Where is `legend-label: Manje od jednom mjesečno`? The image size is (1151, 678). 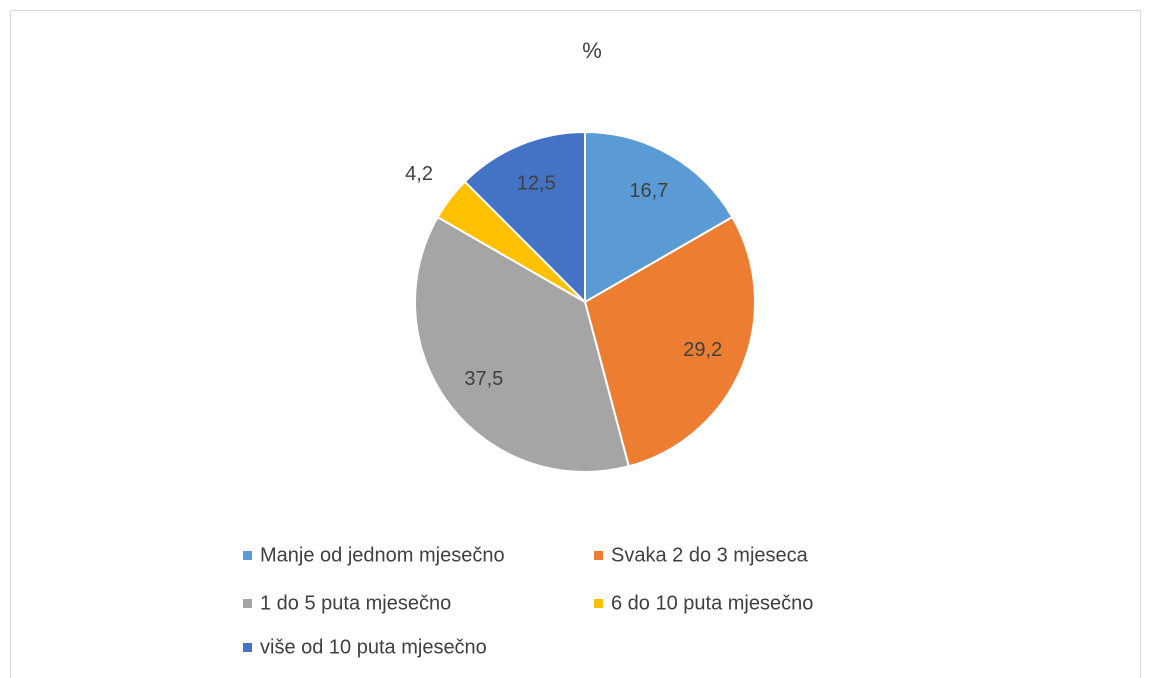 legend-label: Manje od jednom mjesečno is located at coordinates (382, 555).